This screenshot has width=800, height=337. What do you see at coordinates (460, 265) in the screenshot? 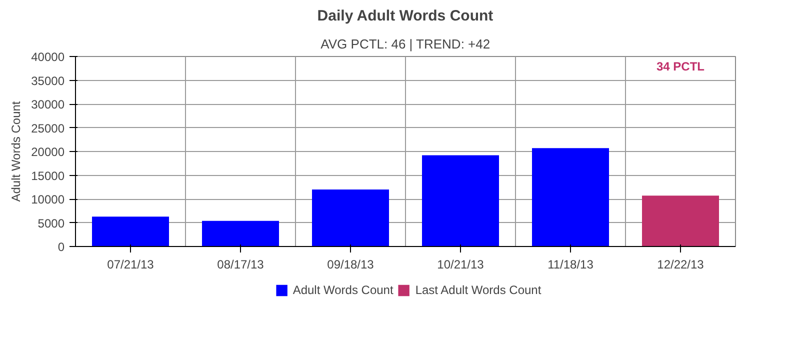
I see `x-tick-label: 10/21/13` at bounding box center [460, 265].